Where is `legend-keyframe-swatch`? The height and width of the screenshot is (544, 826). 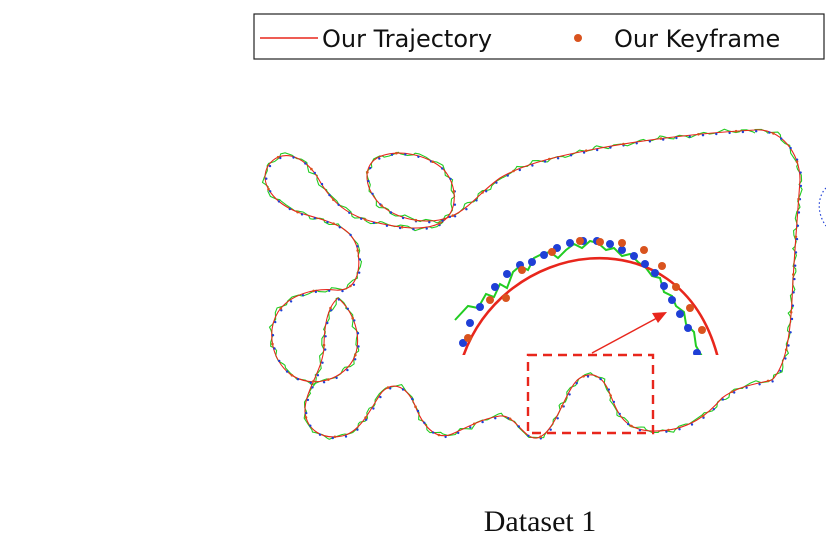 legend-keyframe-swatch is located at coordinates (578, 38).